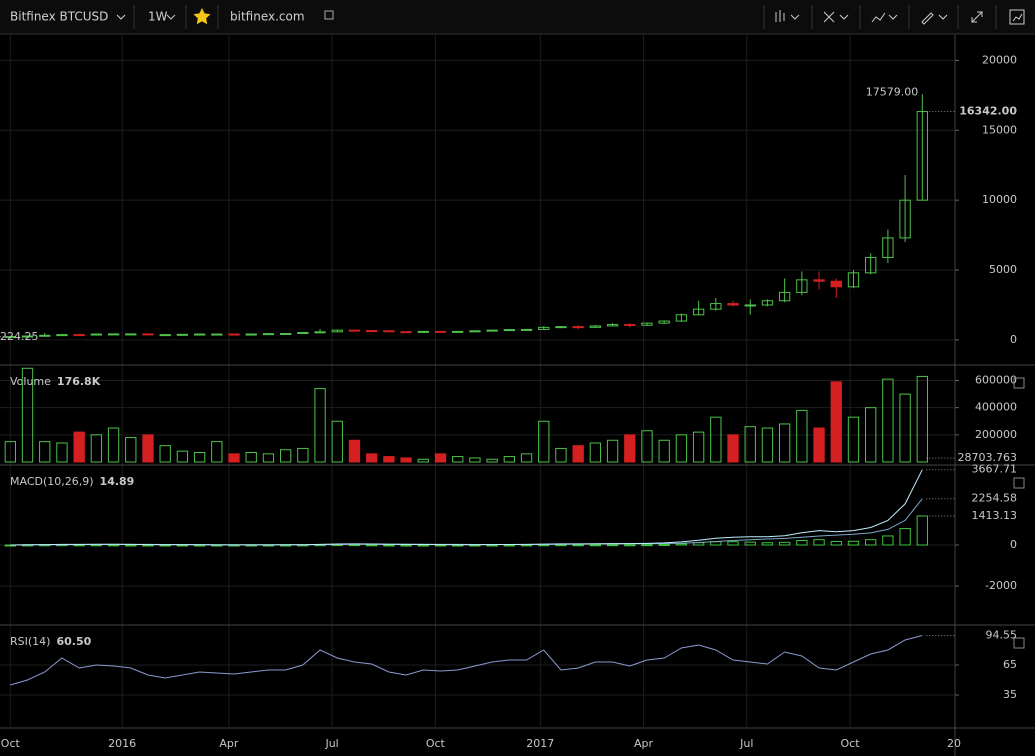 The width and height of the screenshot is (1035, 756). I want to click on favorite-star, so click(202, 16).